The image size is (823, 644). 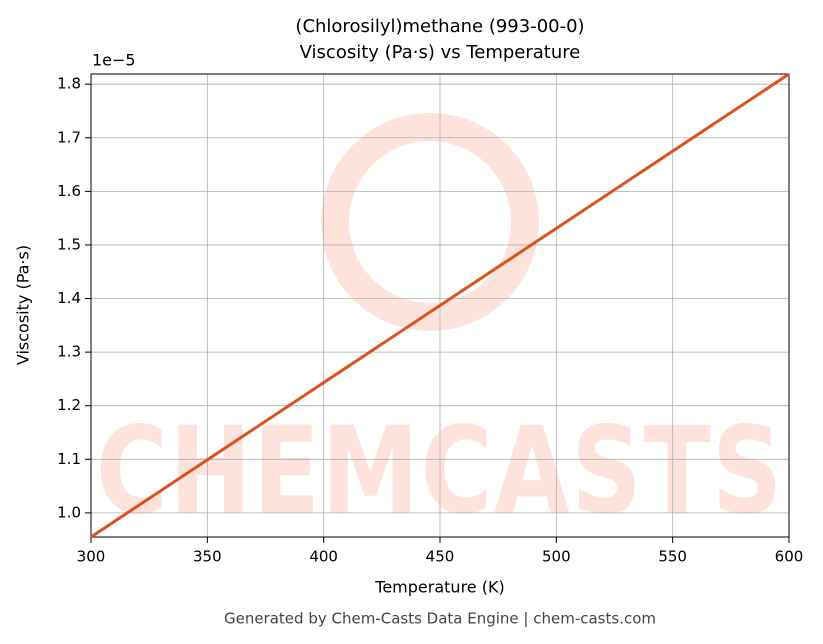 What do you see at coordinates (23, 305) in the screenshot?
I see `y-axis-label: Viscosity (Pa·s)` at bounding box center [23, 305].